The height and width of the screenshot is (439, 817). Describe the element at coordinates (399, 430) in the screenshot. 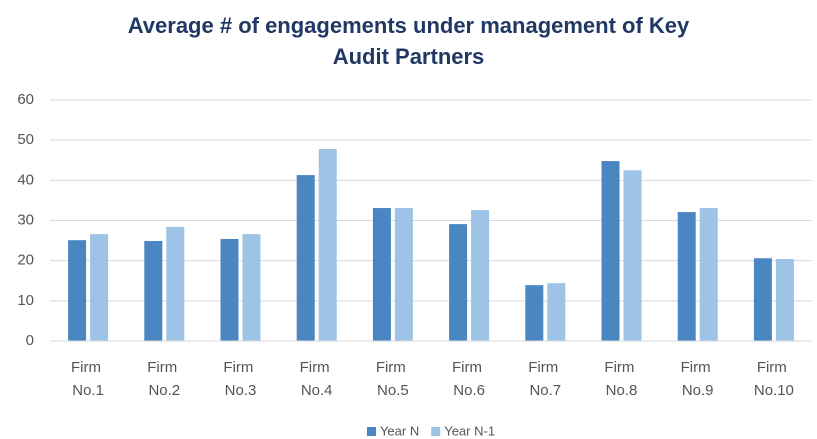

I see `legend-label: Year N` at that location.